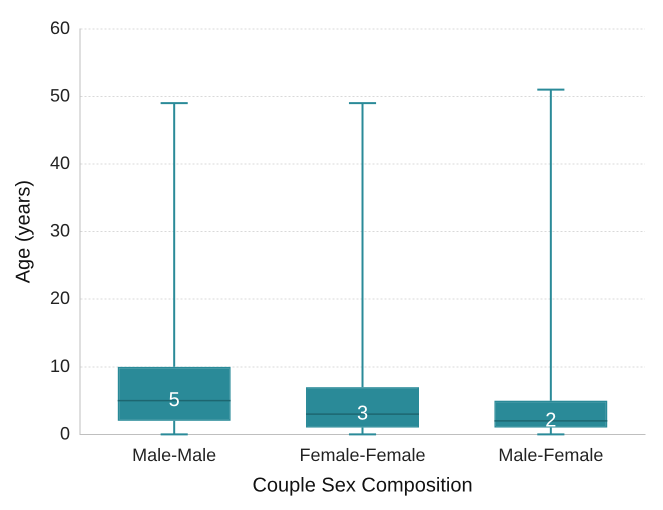 This screenshot has width=663, height=510. What do you see at coordinates (60, 28) in the screenshot?
I see `y-tick-label: 60` at bounding box center [60, 28].